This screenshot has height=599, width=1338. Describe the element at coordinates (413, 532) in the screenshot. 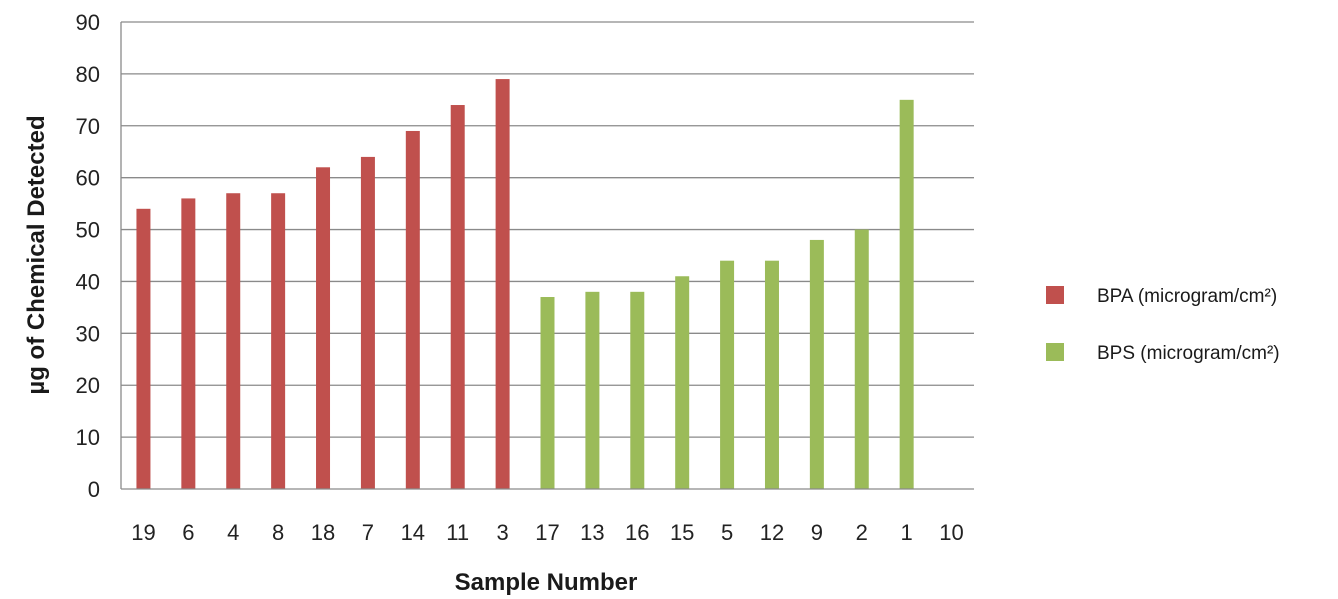

I see `x-tick-label: 14` at that location.